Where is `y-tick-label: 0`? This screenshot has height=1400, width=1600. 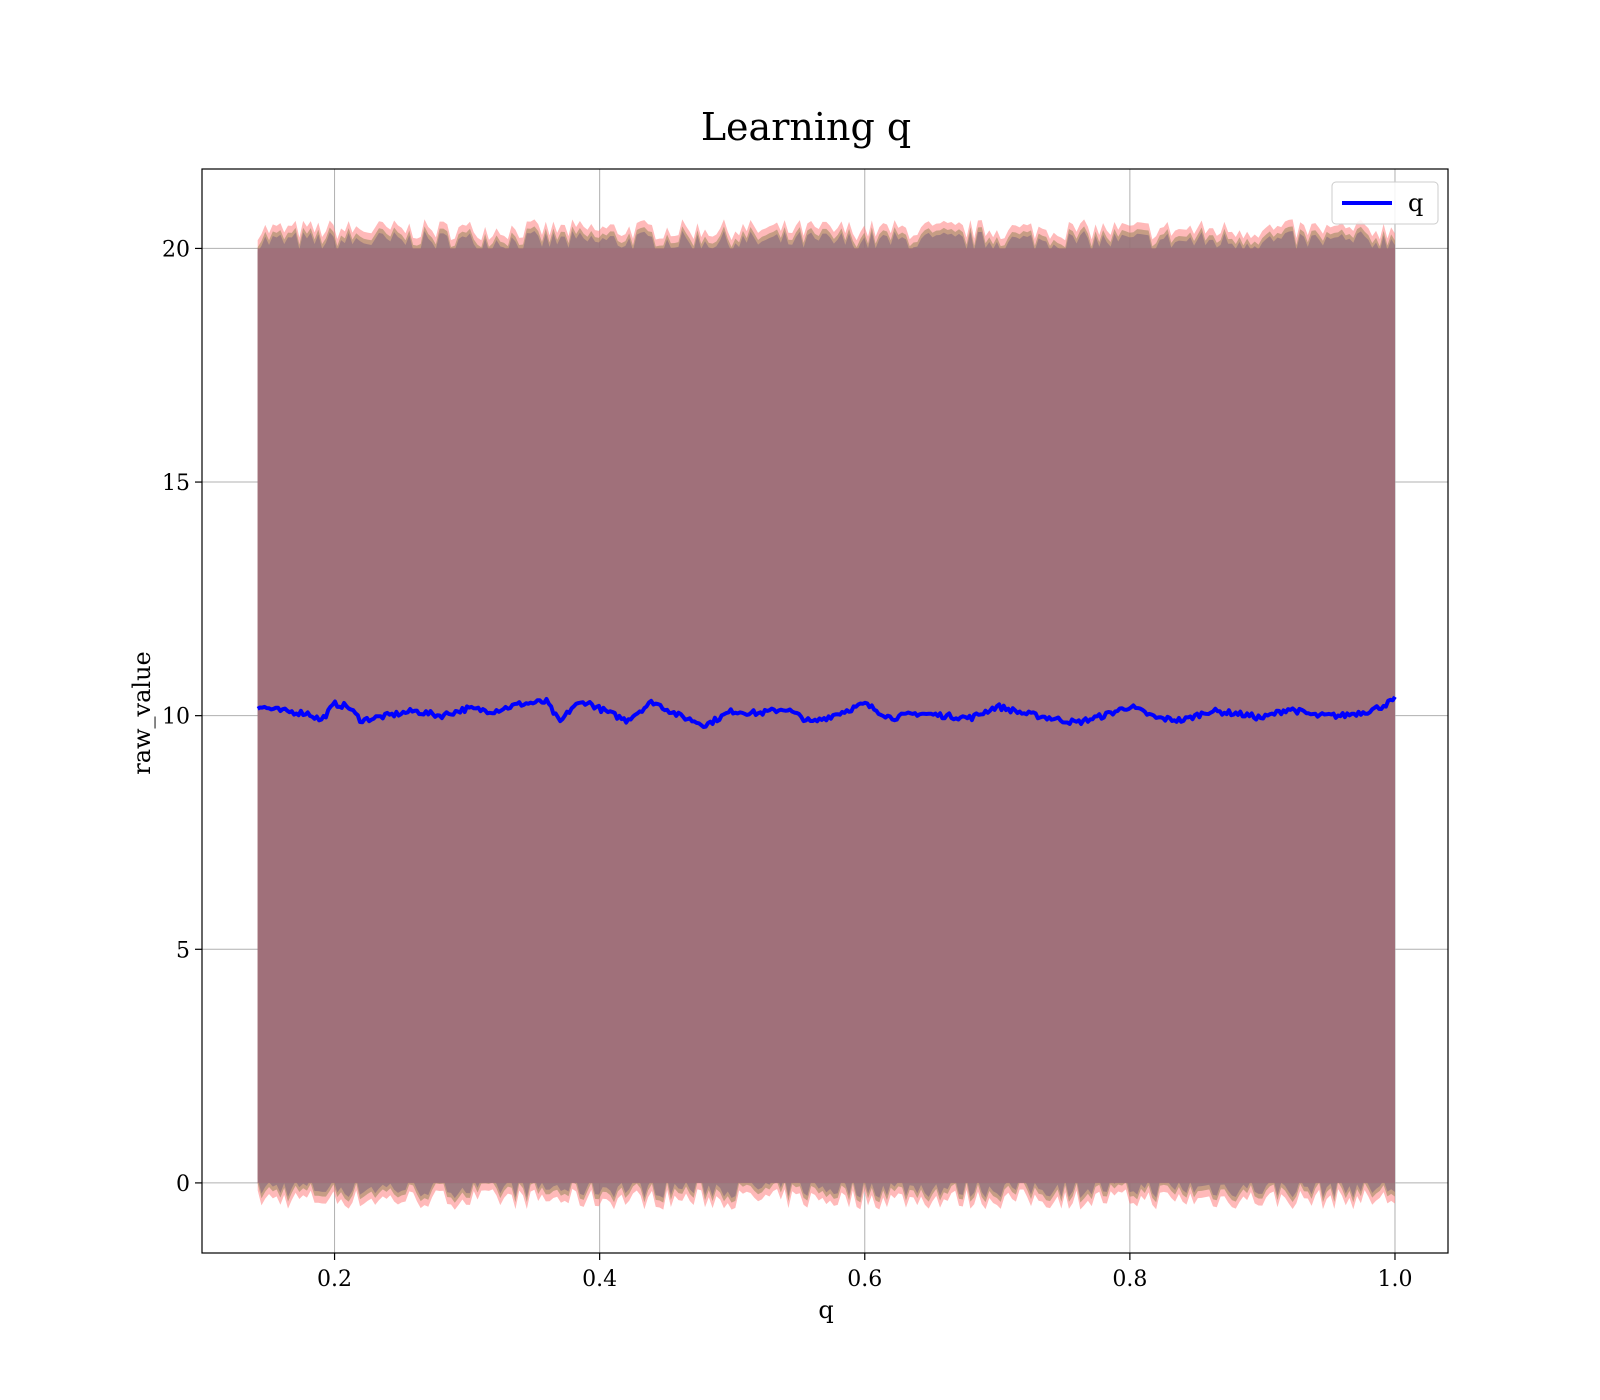 y-tick-label: 0 is located at coordinates (183, 1184).